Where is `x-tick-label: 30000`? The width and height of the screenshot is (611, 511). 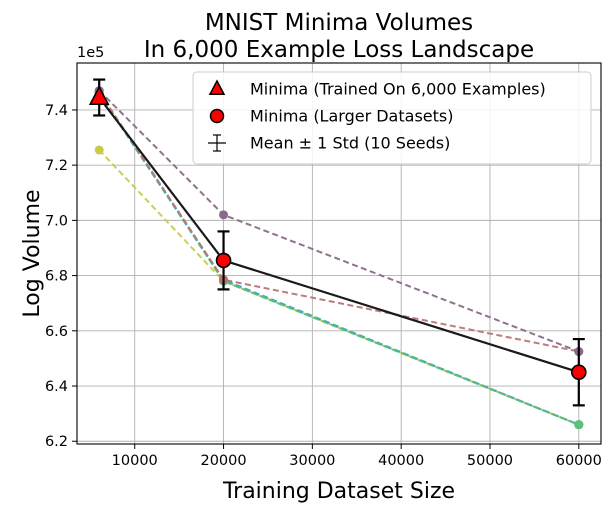
x-tick-label: 30000 is located at coordinates (312, 461).